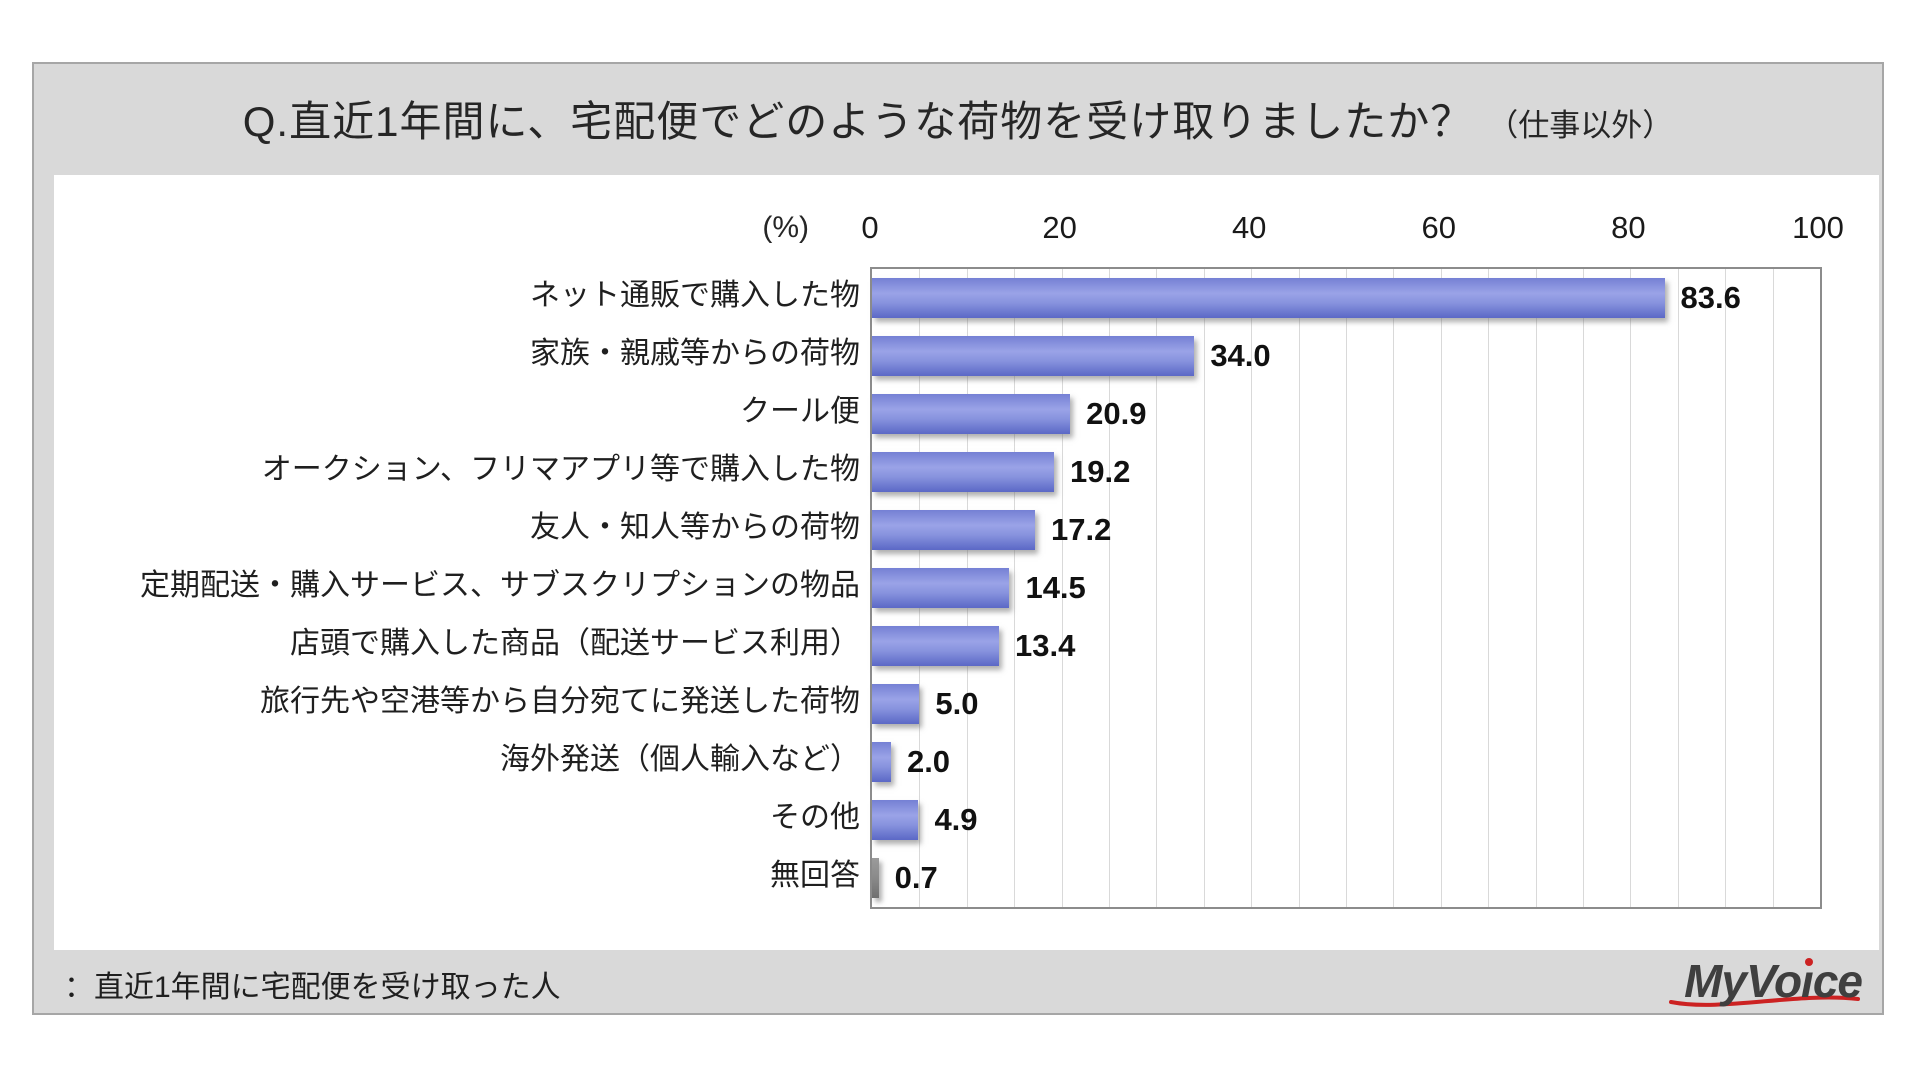  What do you see at coordinates (1764, 1001) in the screenshot?
I see `logo-swoosh-icon` at bounding box center [1764, 1001].